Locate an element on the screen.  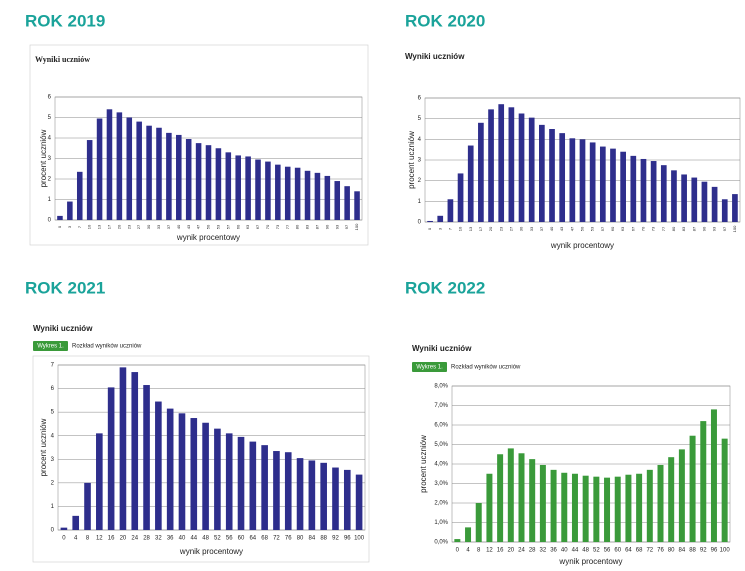
x-tick-label: 48 is located at coordinates (585, 551).